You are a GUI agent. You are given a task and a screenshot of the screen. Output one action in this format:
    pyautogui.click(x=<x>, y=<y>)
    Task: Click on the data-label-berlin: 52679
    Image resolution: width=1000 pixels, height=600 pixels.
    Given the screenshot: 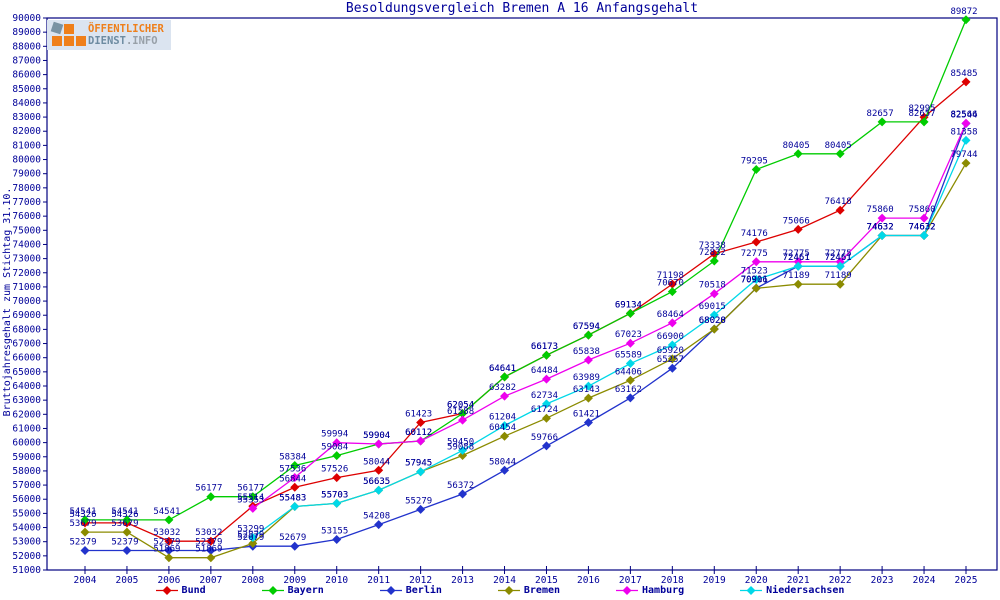 What is the action you would take?
    pyautogui.click(x=250, y=538)
    